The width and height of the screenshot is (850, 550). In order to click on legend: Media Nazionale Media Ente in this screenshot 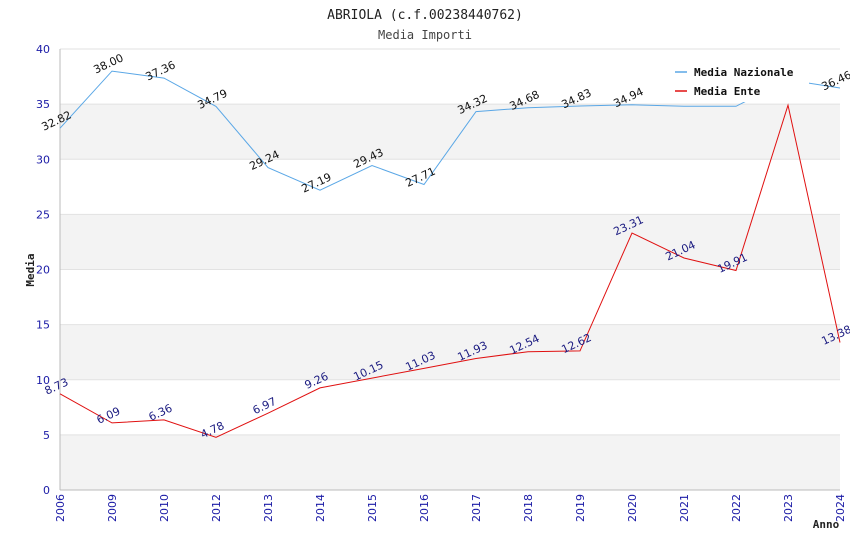, I will do `click(739, 81)`.